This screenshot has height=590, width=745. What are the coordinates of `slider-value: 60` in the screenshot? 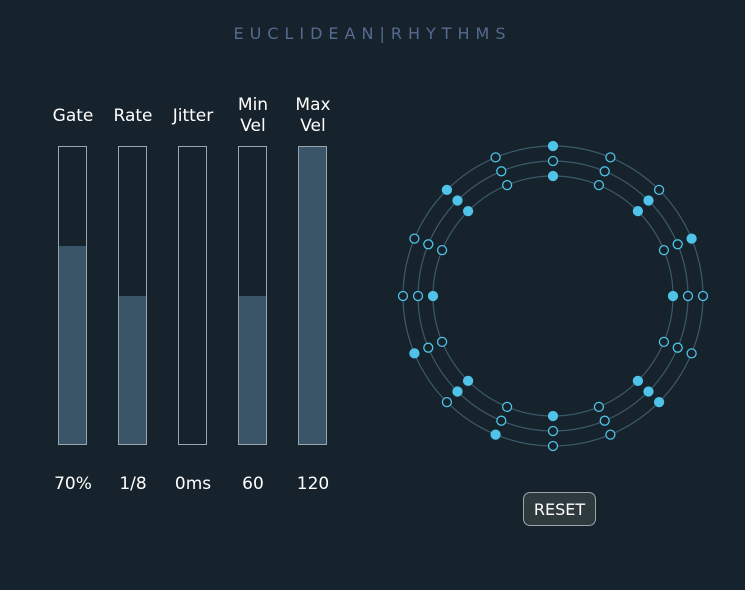 It's located at (253, 484).